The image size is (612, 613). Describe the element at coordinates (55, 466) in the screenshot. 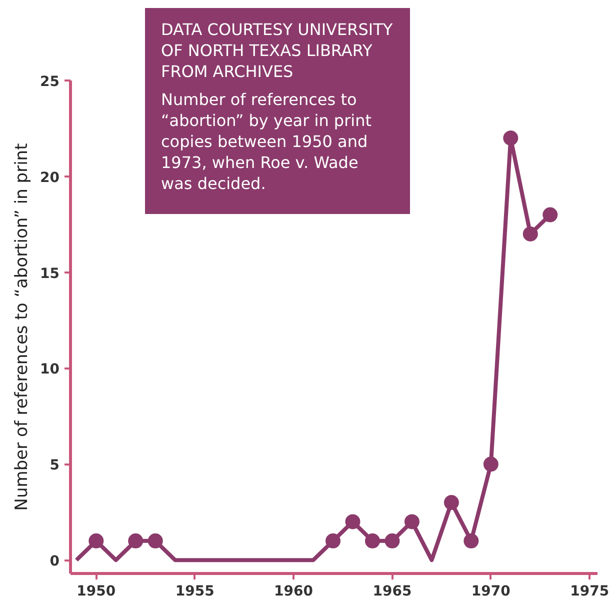

I see `y-tick-label: 5` at that location.